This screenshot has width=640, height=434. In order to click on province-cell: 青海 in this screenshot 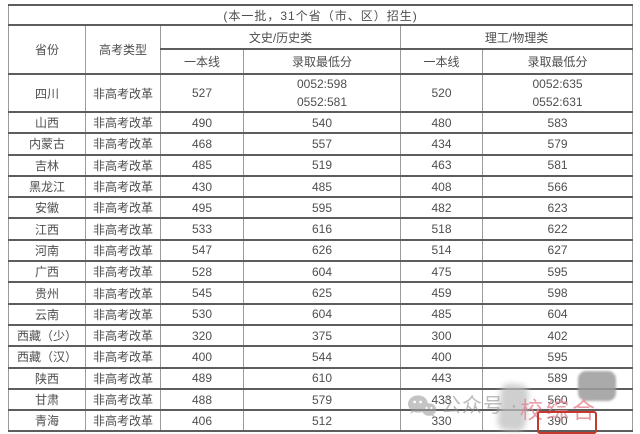, I will do `click(47, 421)`.